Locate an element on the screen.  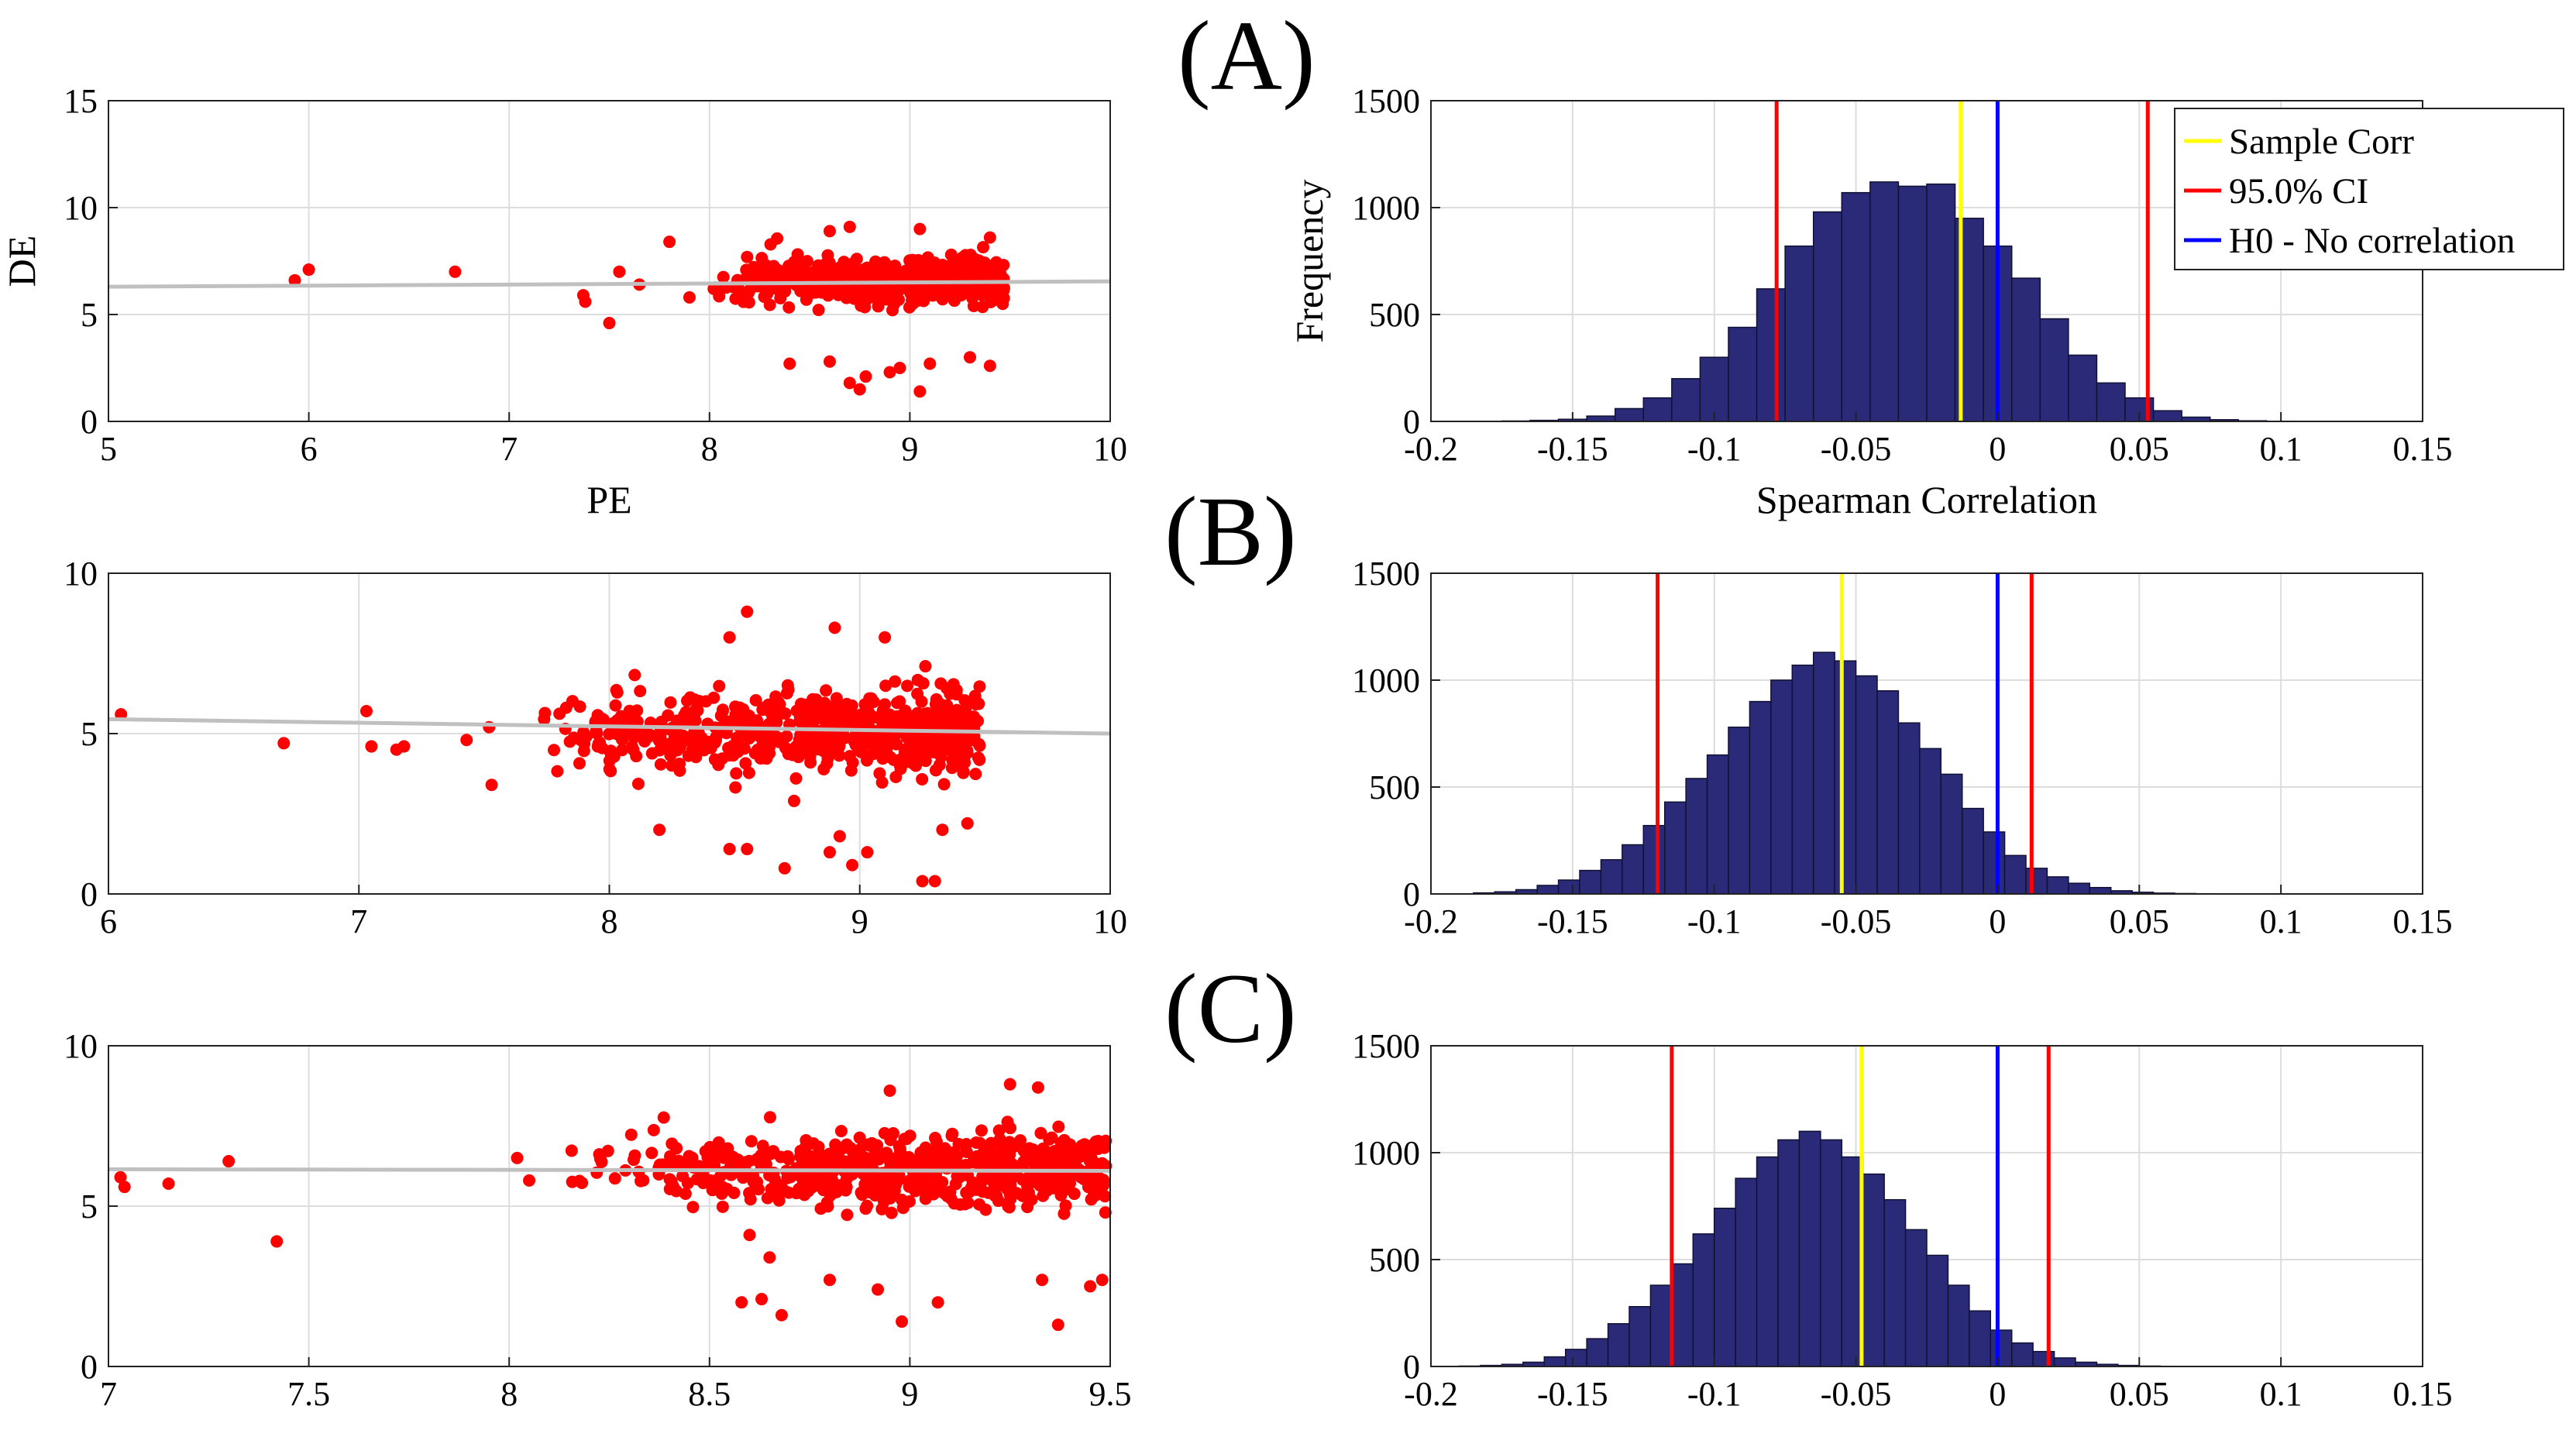
fit-line is located at coordinates (609, 284).